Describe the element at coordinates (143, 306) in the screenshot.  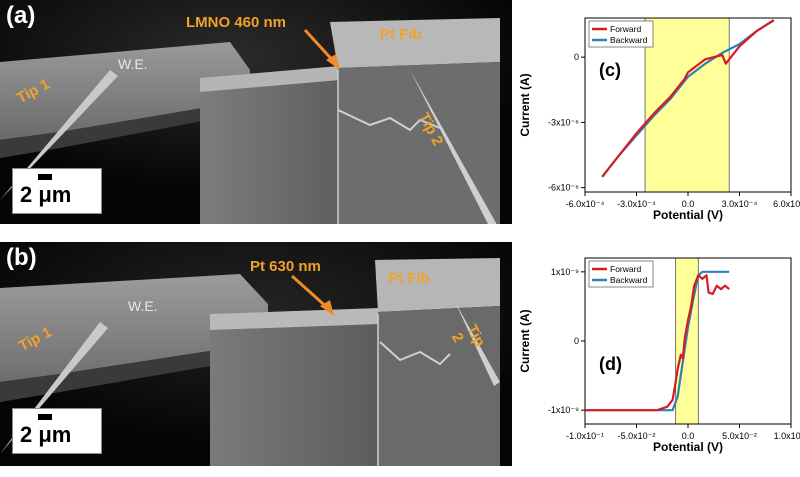
I see `label-we-b: W.E.` at that location.